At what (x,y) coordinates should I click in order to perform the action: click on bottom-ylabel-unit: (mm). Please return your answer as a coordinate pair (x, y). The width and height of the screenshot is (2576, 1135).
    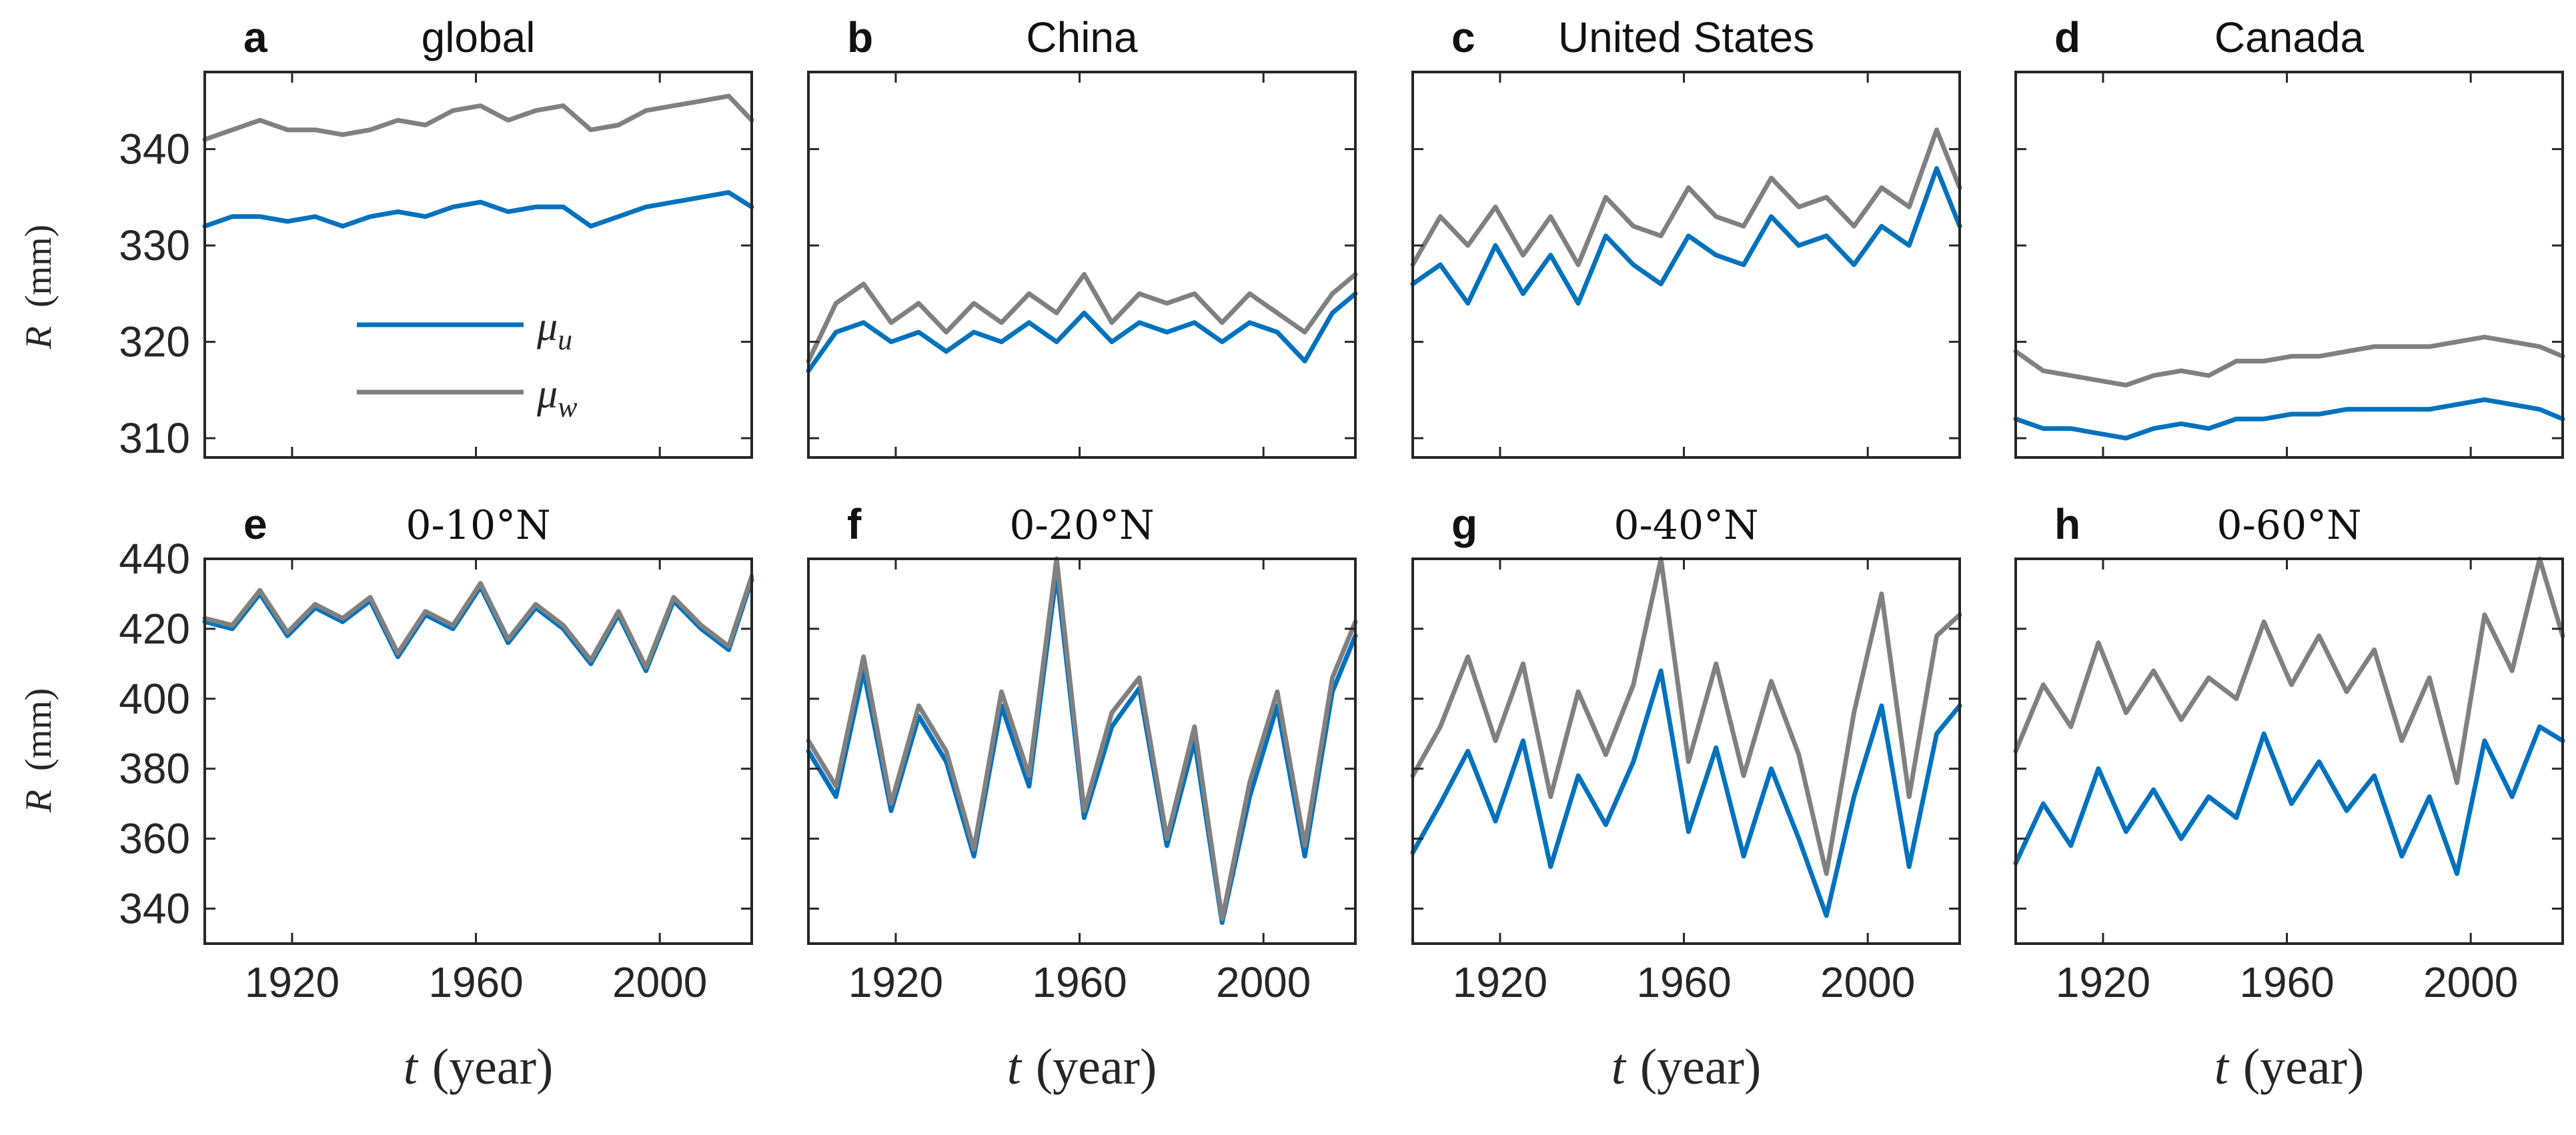
    Looking at the image, I should click on (38, 729).